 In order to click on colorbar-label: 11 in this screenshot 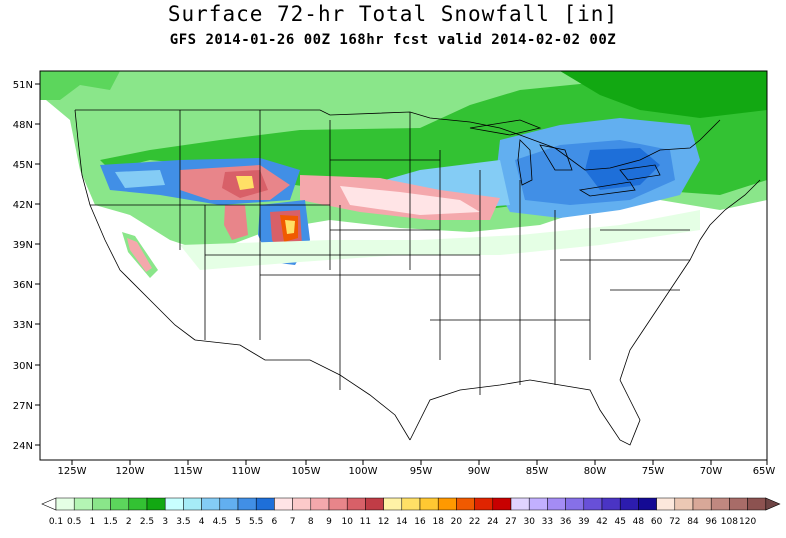, I will do `click(365, 522)`.